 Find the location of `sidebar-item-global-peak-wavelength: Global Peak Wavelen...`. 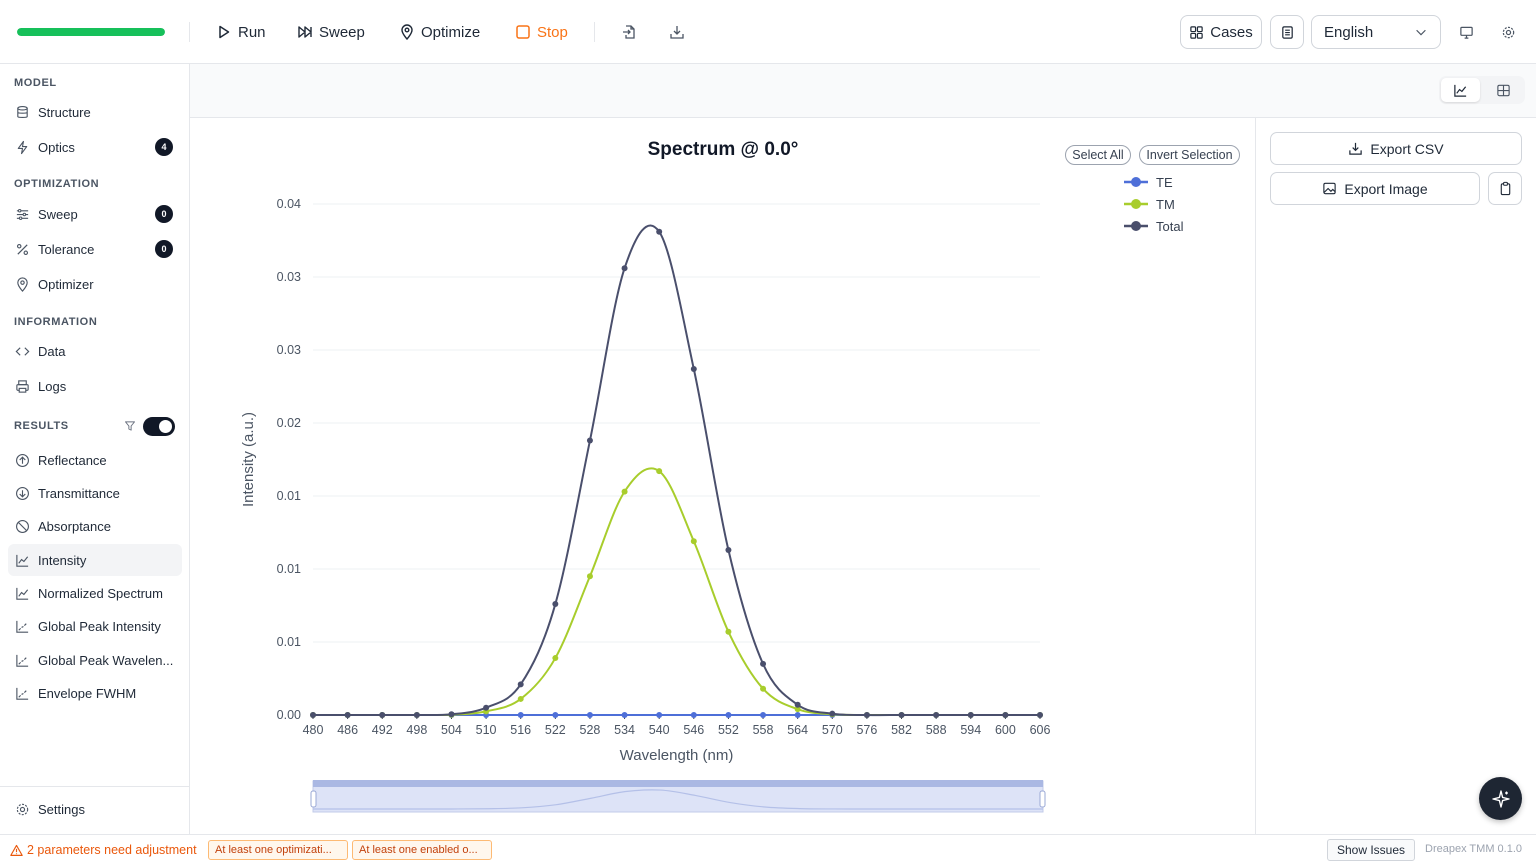

sidebar-item-global-peak-wavelength: Global Peak Wavelen... is located at coordinates (95, 660).